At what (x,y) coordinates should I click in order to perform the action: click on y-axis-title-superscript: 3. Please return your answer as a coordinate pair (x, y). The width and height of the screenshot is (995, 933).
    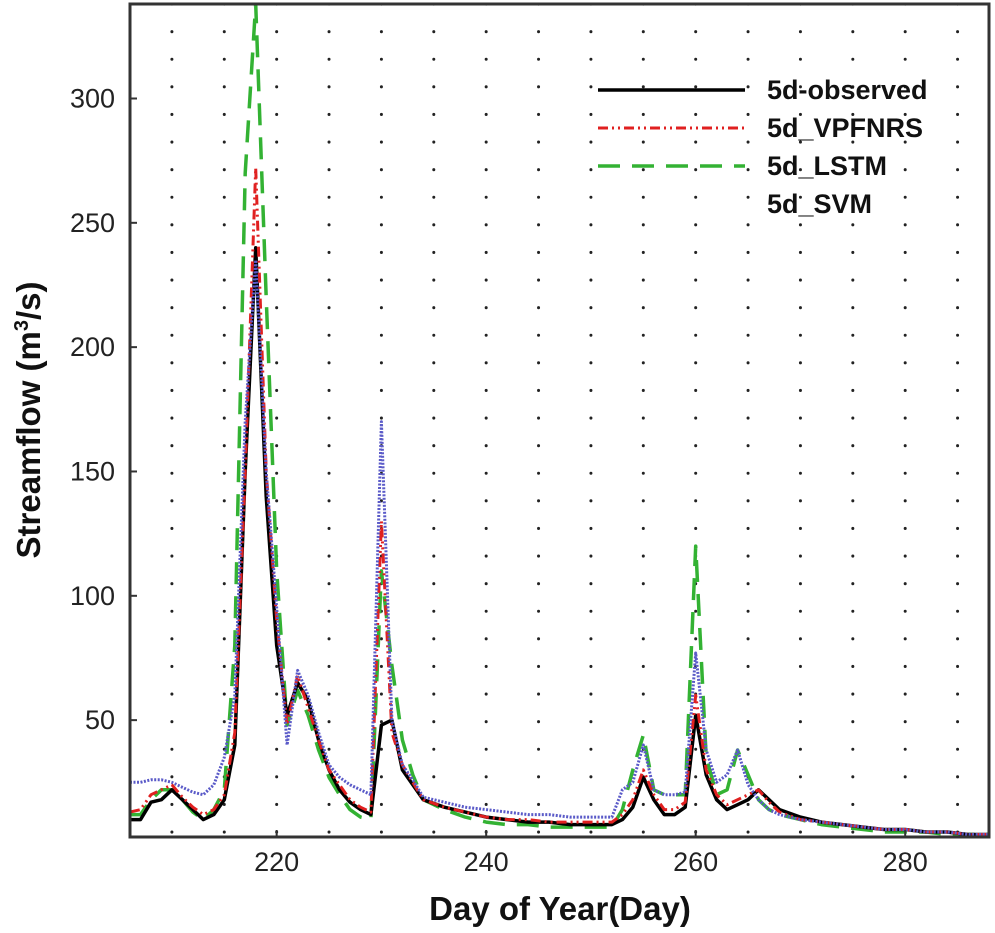
    Looking at the image, I should click on (22, 325).